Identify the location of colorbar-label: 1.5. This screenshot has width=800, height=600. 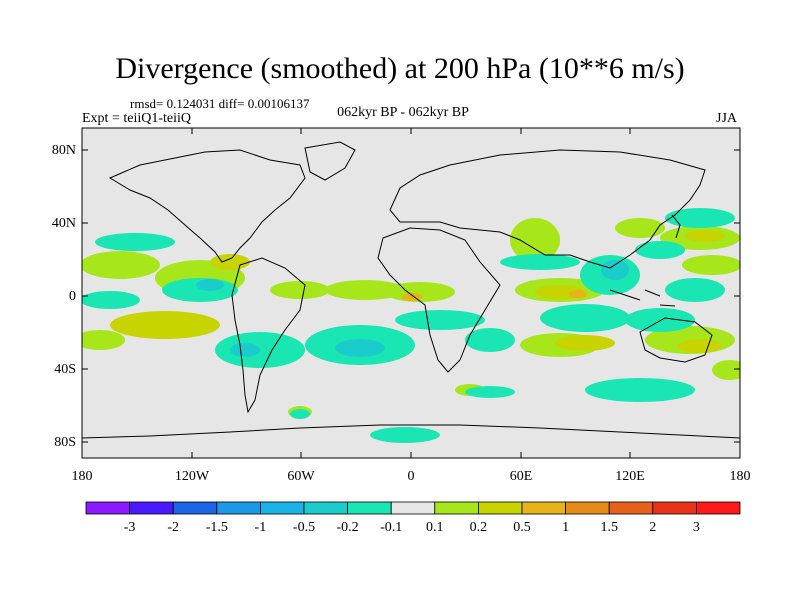
(609, 527).